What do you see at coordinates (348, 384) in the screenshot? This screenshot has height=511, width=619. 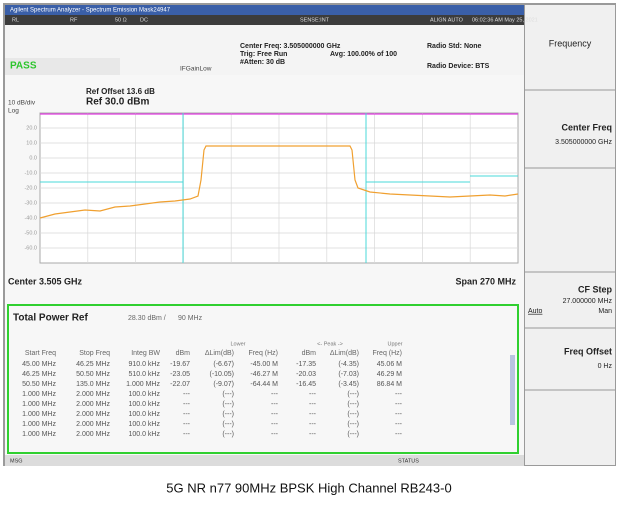 I see `table-cell: (-3.45)` at bounding box center [348, 384].